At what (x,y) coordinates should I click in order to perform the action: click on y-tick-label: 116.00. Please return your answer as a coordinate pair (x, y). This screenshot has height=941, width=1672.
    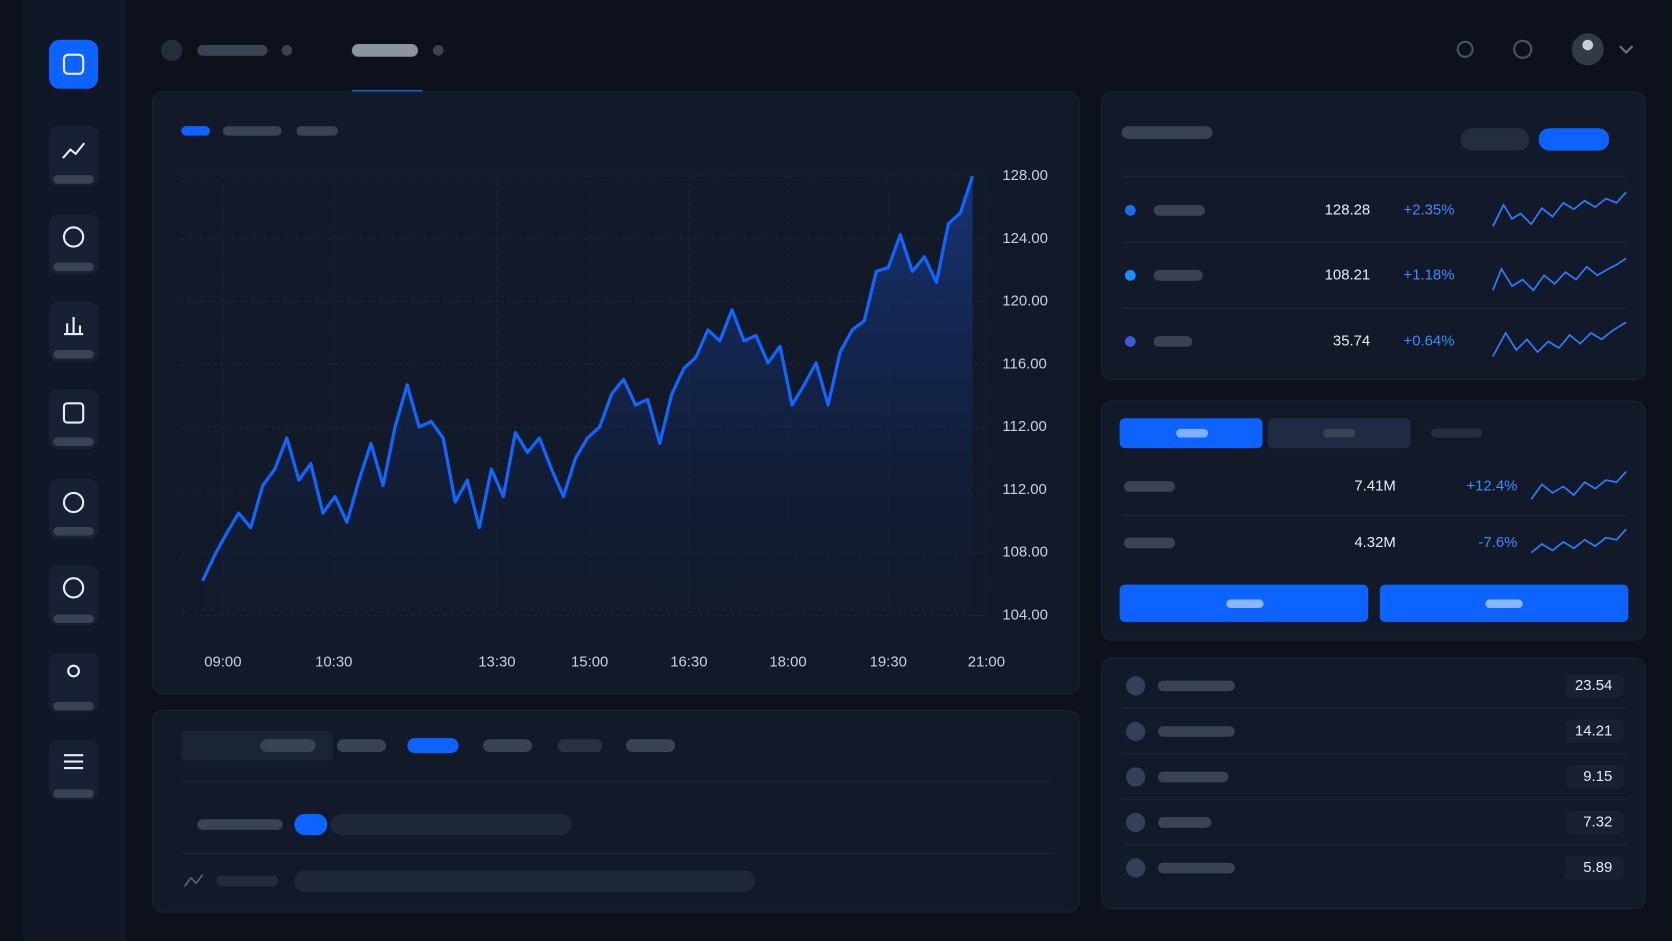
    Looking at the image, I should click on (1024, 363).